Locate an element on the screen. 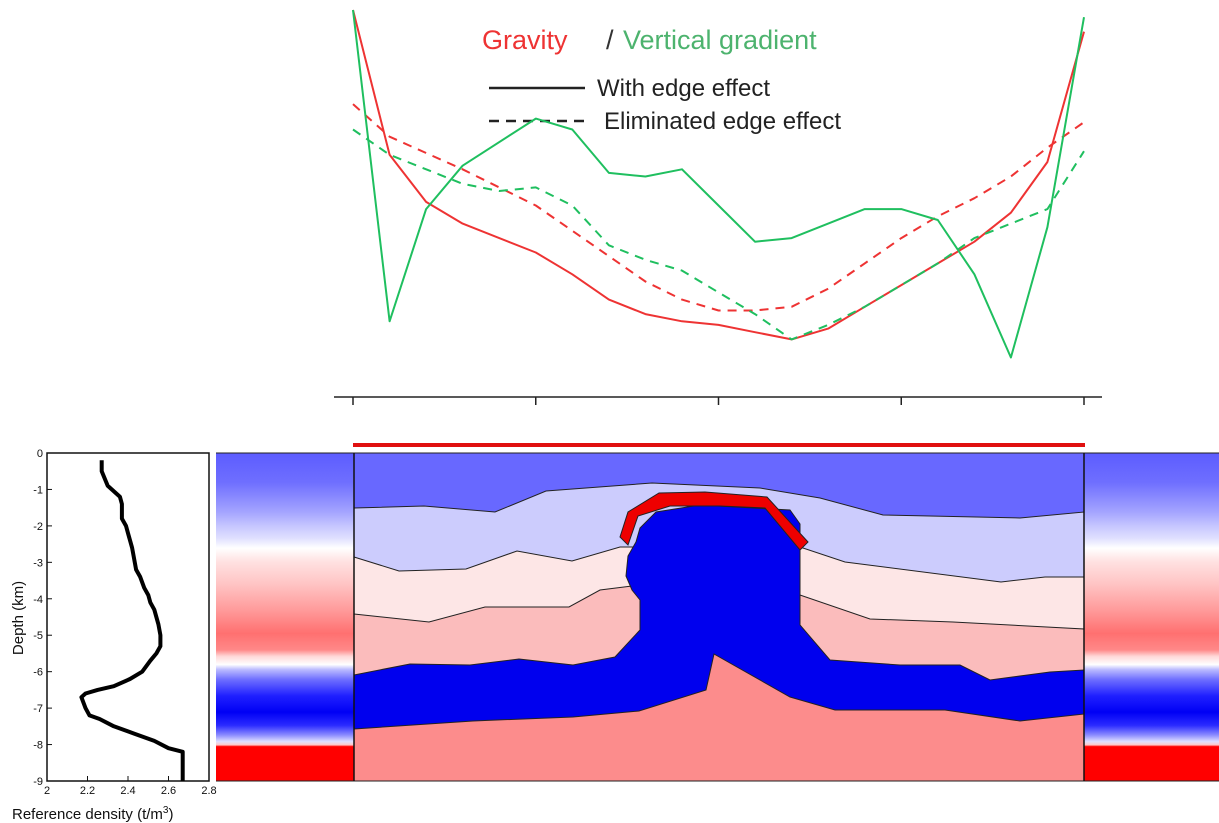 The height and width of the screenshot is (823, 1219). legend-gradient-label: Vertical gradient is located at coordinates (720, 40).